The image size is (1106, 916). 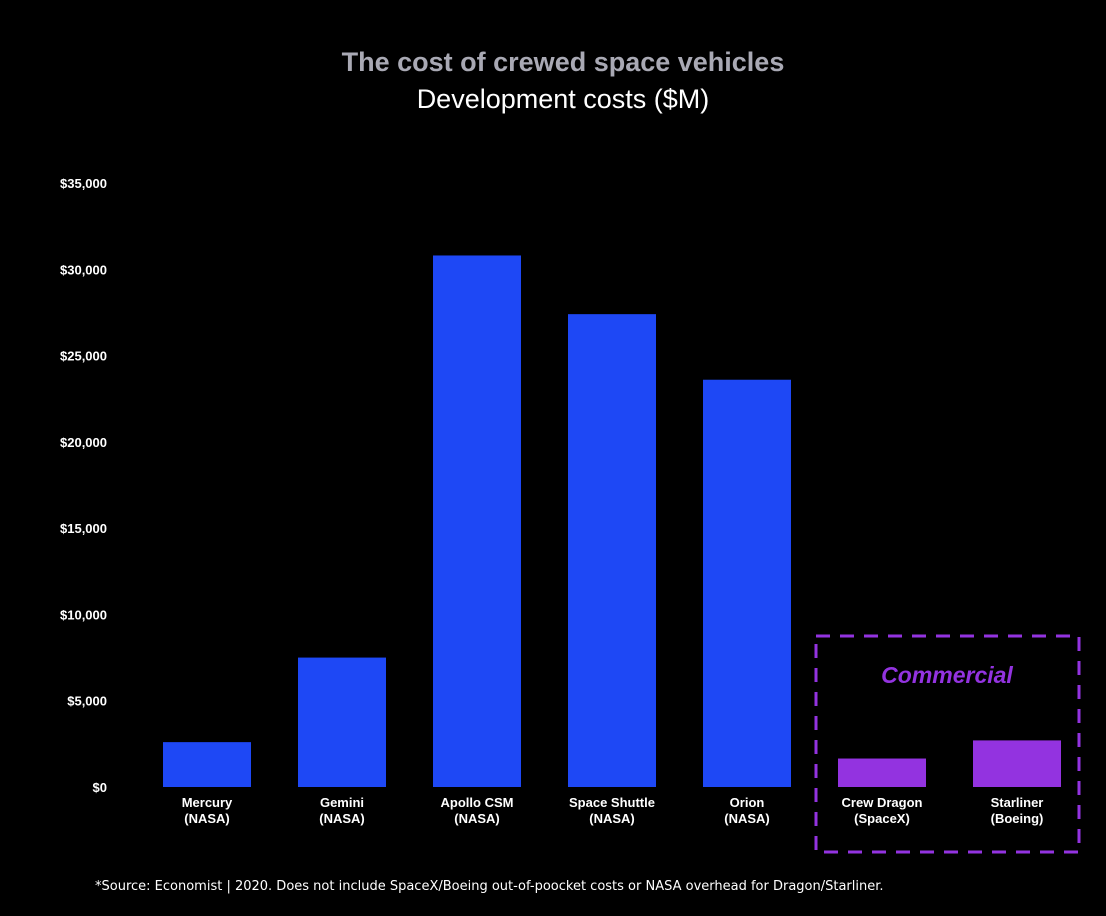 What do you see at coordinates (83, 269) in the screenshot?
I see `y-tick-label: $30,000` at bounding box center [83, 269].